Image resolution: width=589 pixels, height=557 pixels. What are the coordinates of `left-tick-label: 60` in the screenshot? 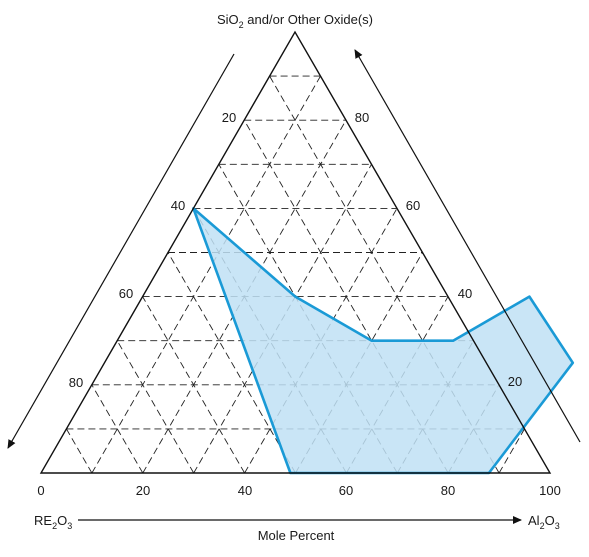 It's located at (126, 293).